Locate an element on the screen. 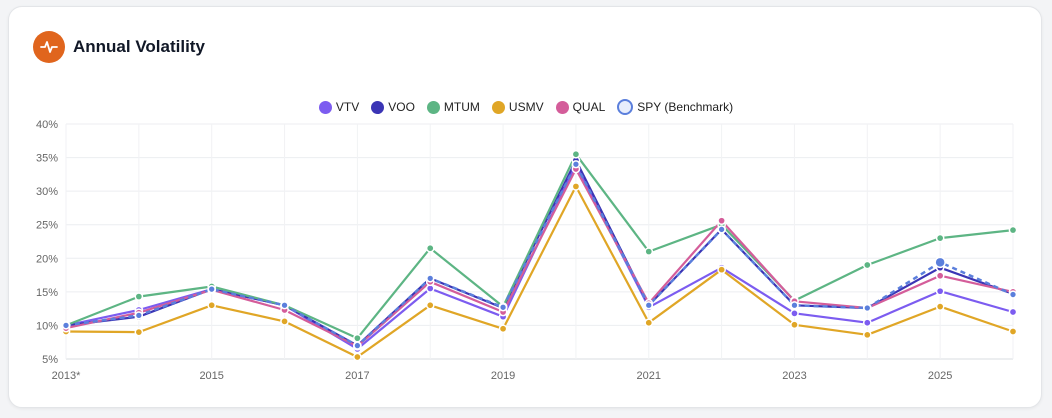 The image size is (1052, 418). card-header: Annual Volatility is located at coordinates (119, 47).